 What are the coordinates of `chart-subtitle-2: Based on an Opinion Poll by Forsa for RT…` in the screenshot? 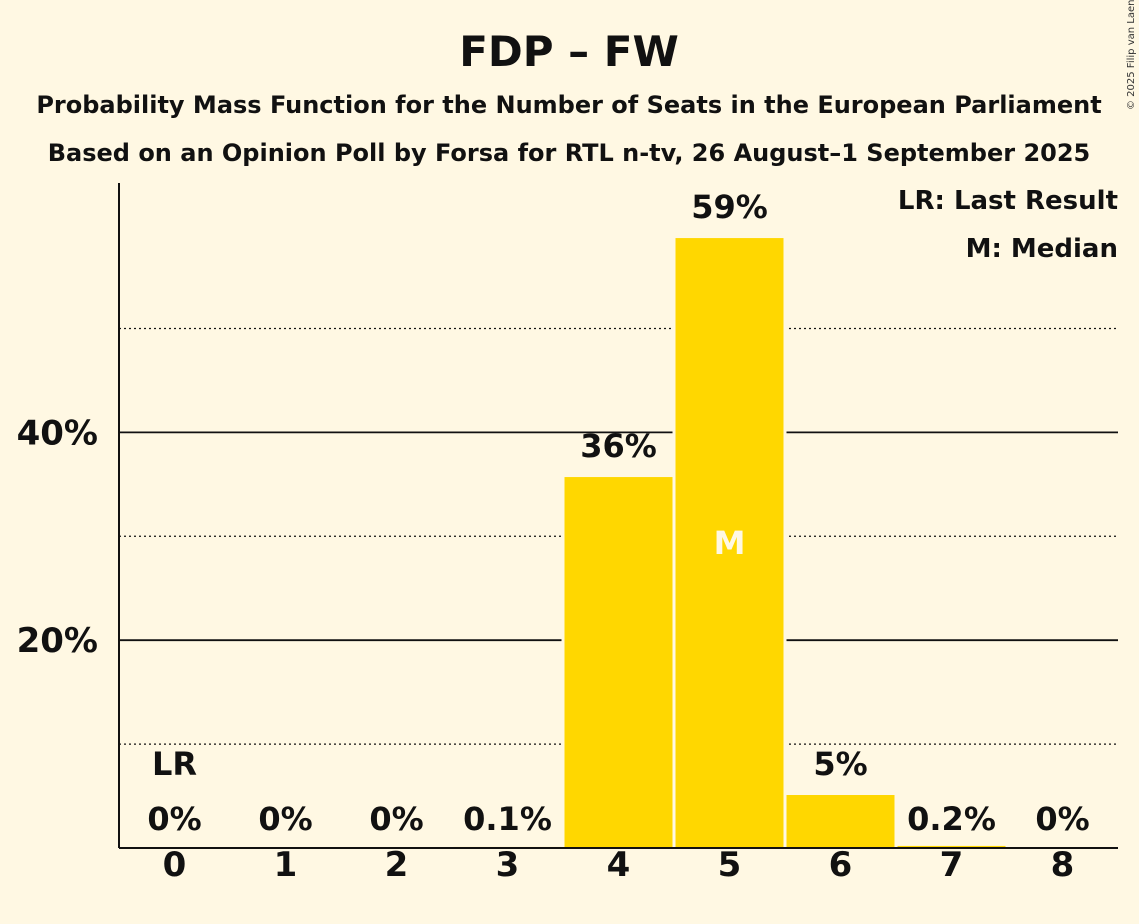 It's located at (569, 153).